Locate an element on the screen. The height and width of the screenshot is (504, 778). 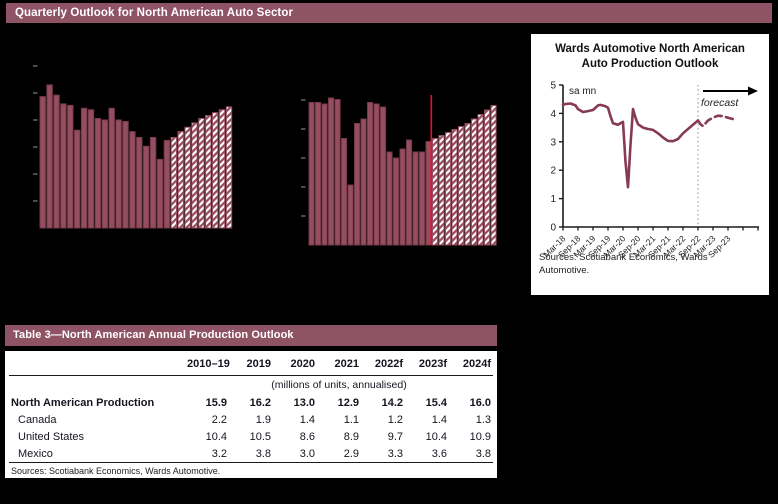
value-cell: 1.2 is located at coordinates (395, 419).